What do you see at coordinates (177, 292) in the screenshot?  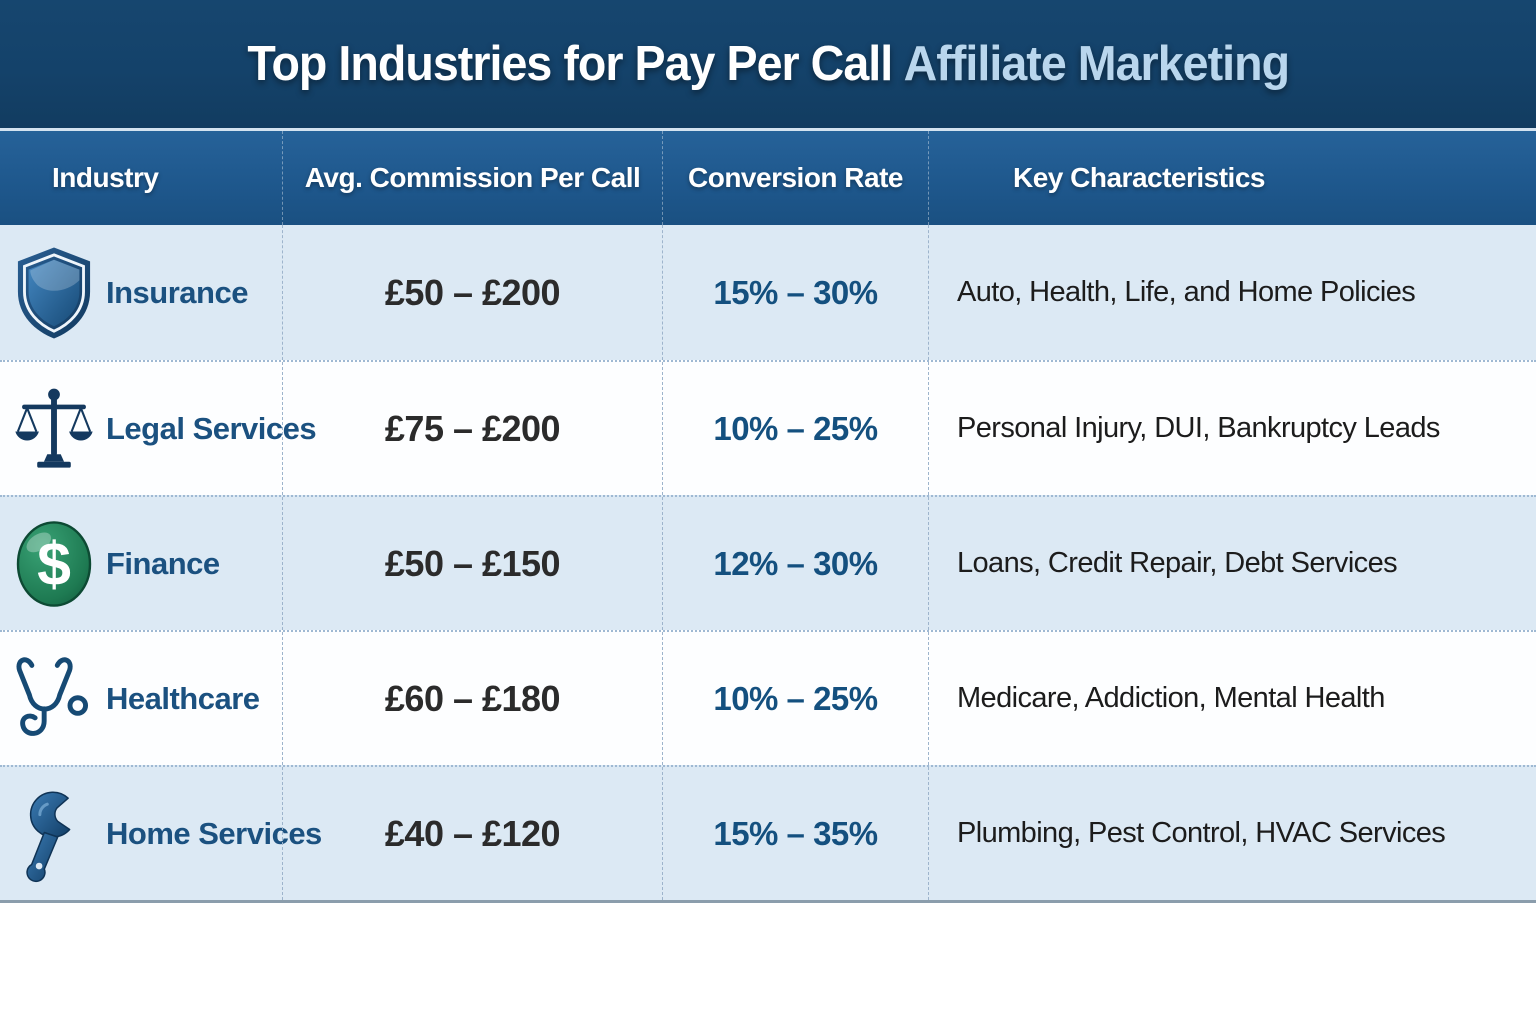 I see `industry-label: Insurance` at bounding box center [177, 292].